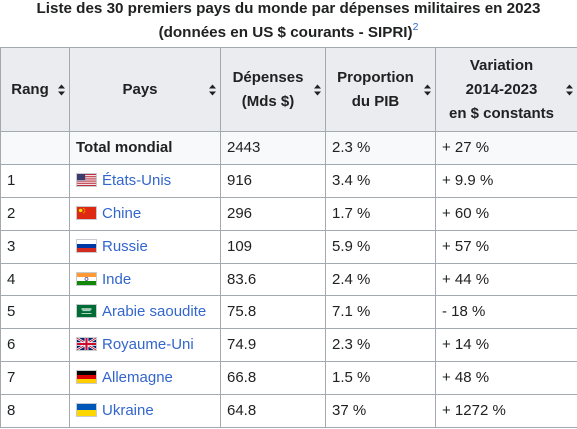  I want to click on gdp-cell: 2.3 %, so click(380, 345).